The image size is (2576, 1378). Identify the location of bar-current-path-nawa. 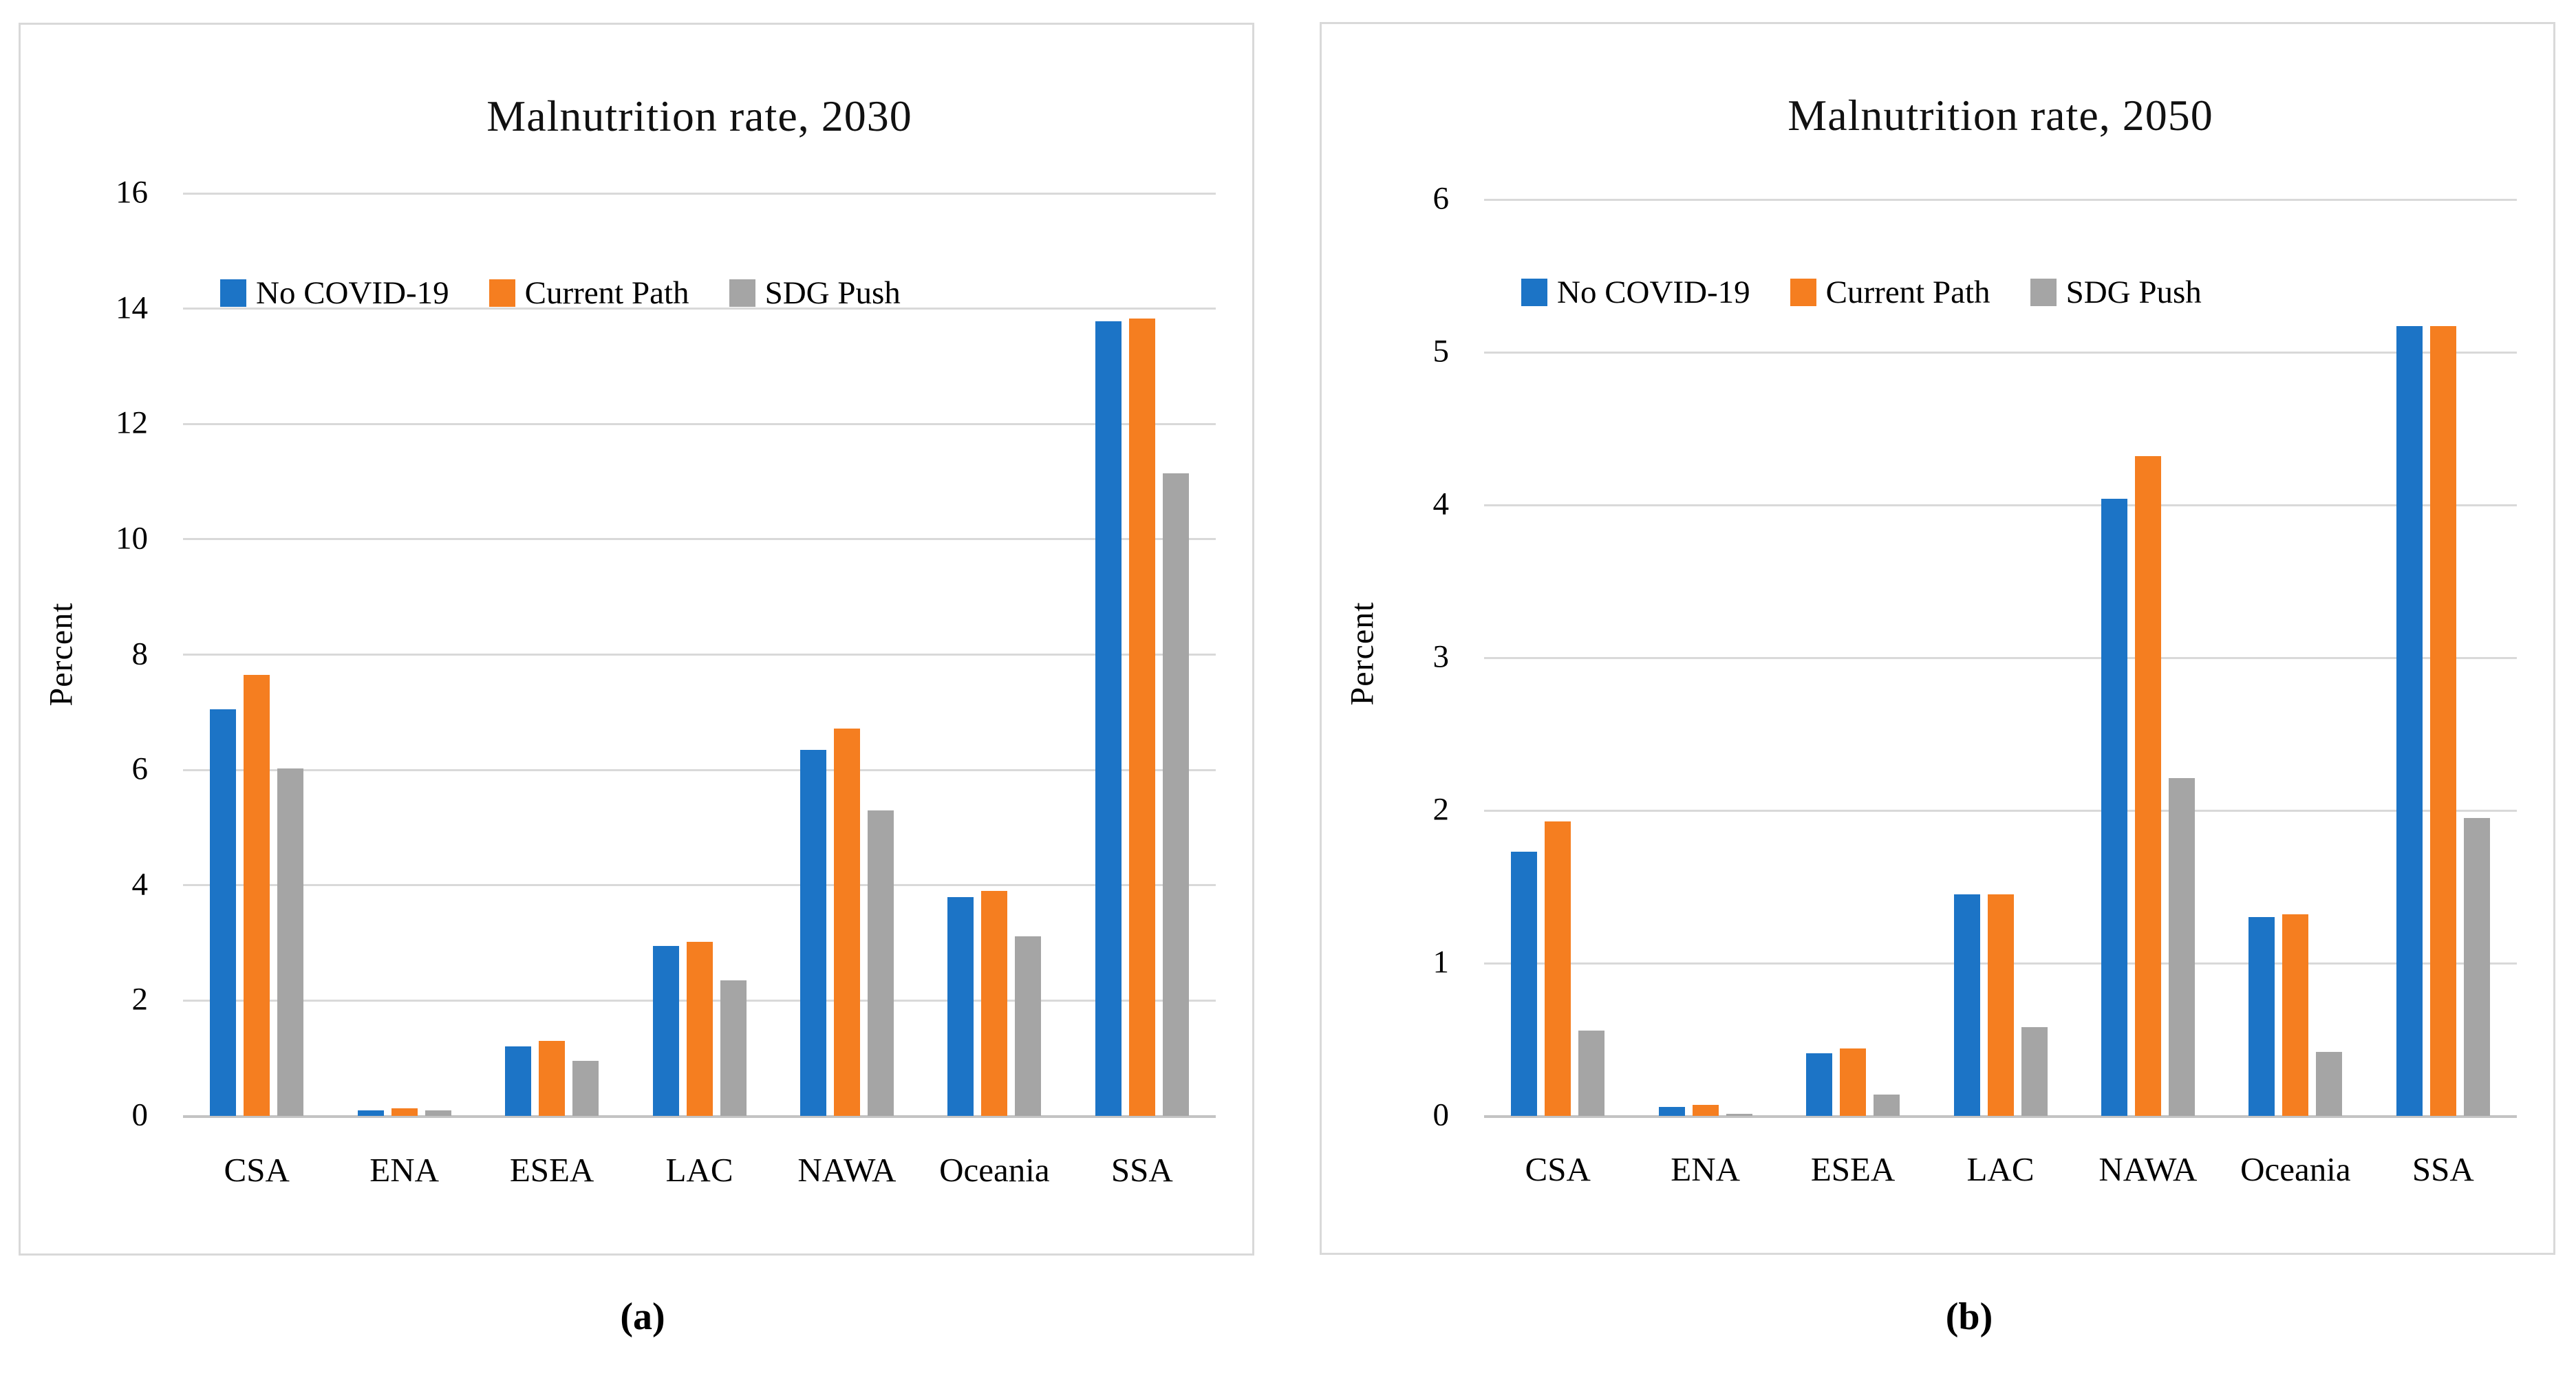
(846, 922).